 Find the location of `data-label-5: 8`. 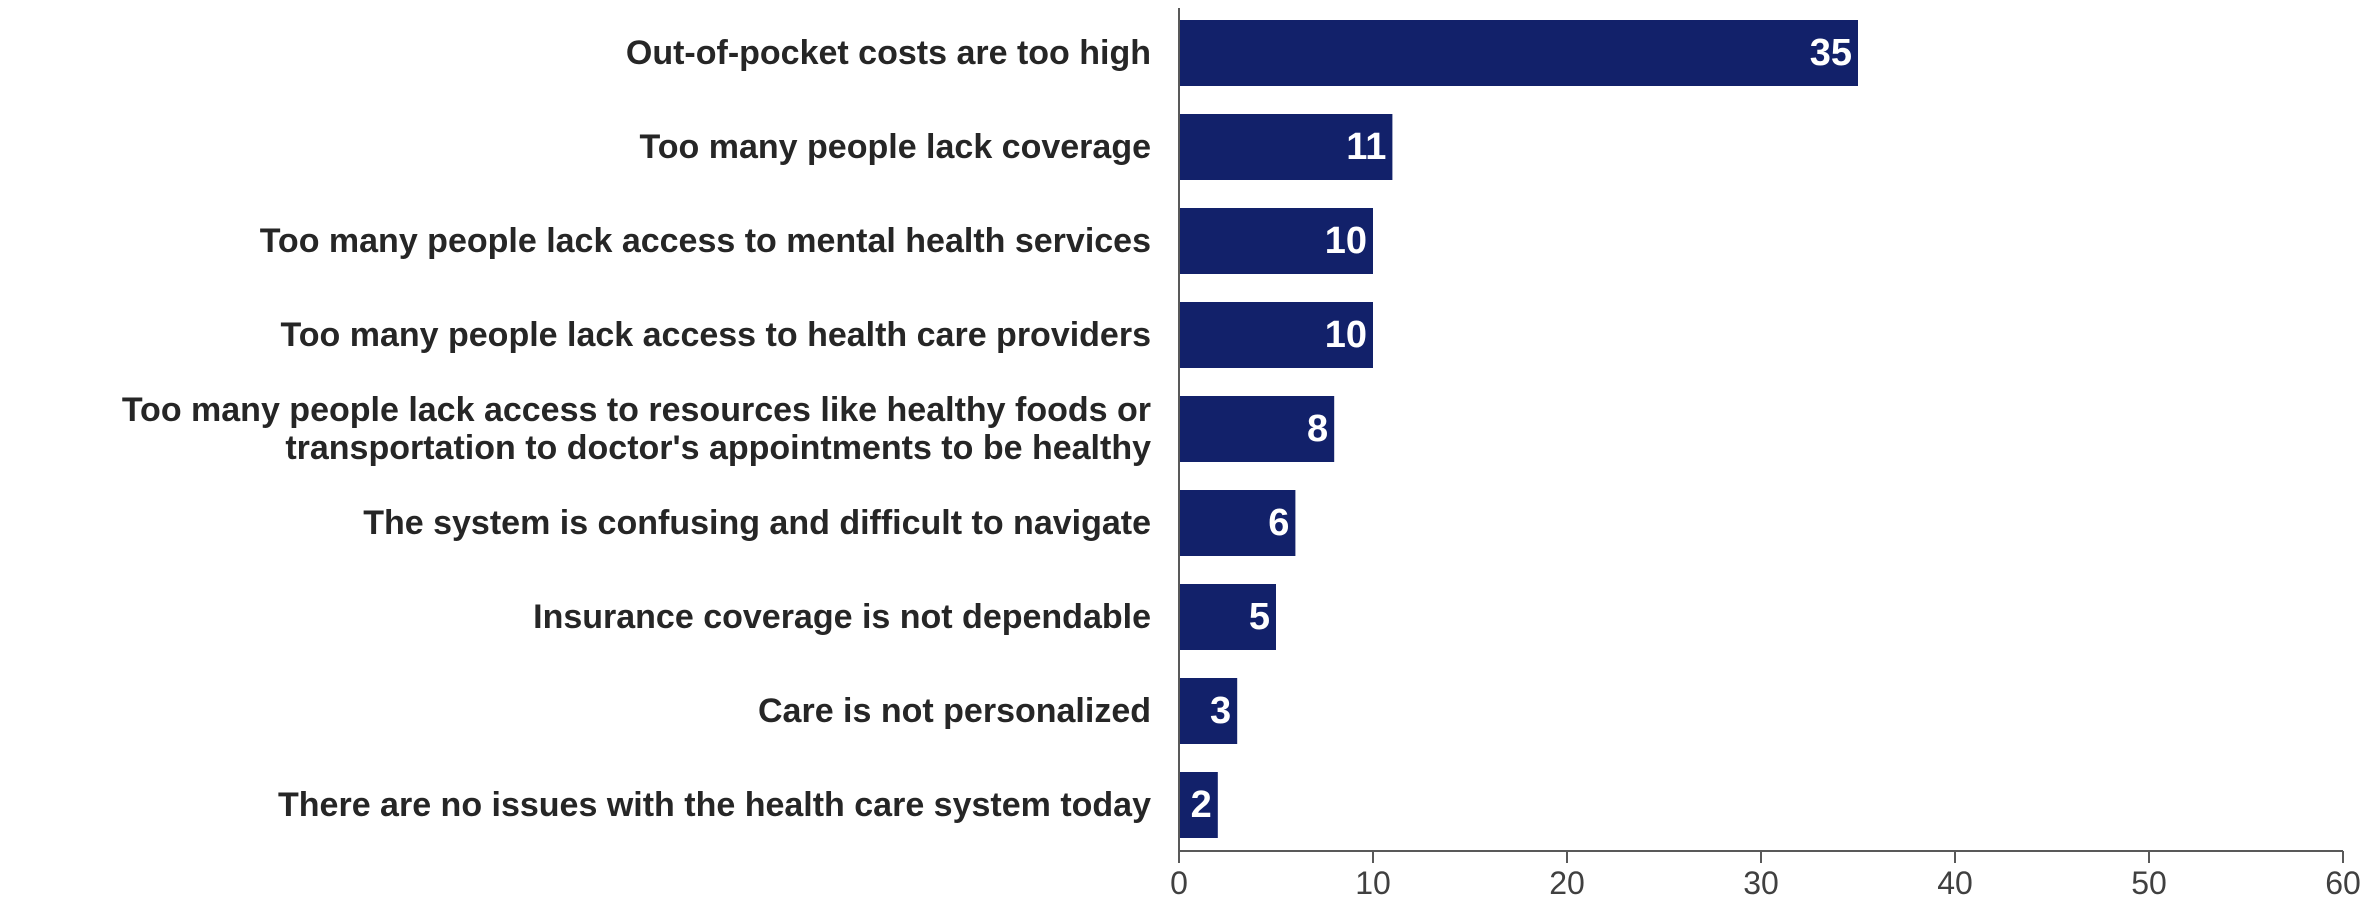

data-label-5: 8 is located at coordinates (1317, 429).